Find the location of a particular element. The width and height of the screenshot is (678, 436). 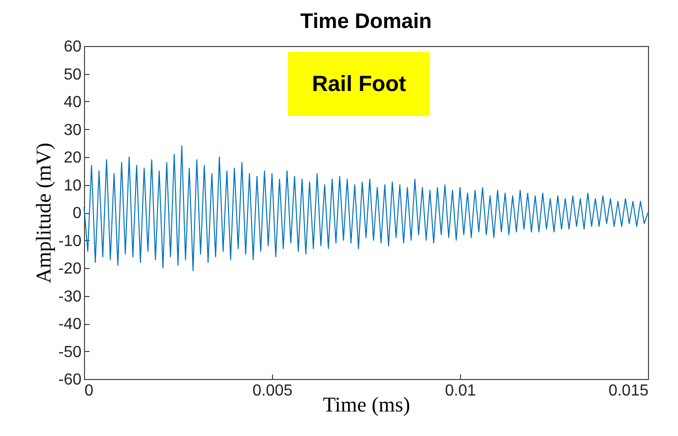

y-tick-label: -30 is located at coordinates (70, 297).